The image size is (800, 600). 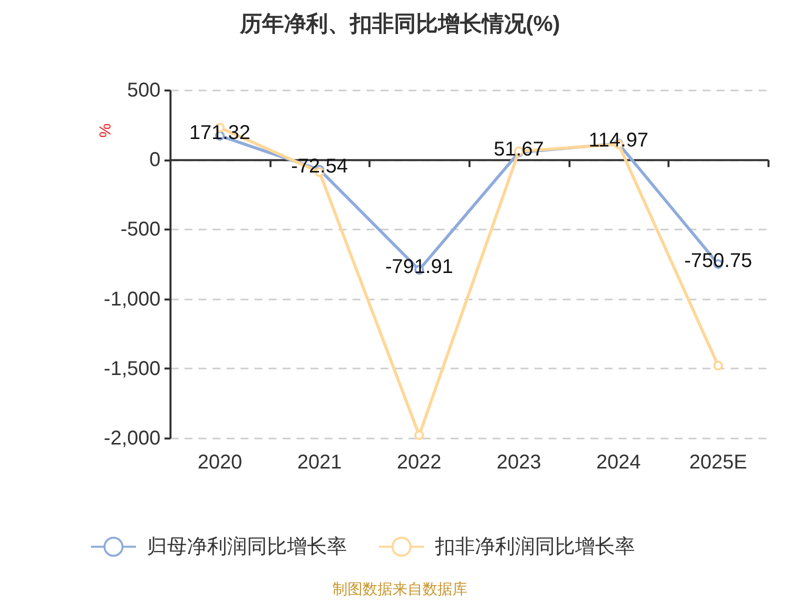 I want to click on data-label: 171.32, so click(x=219, y=133).